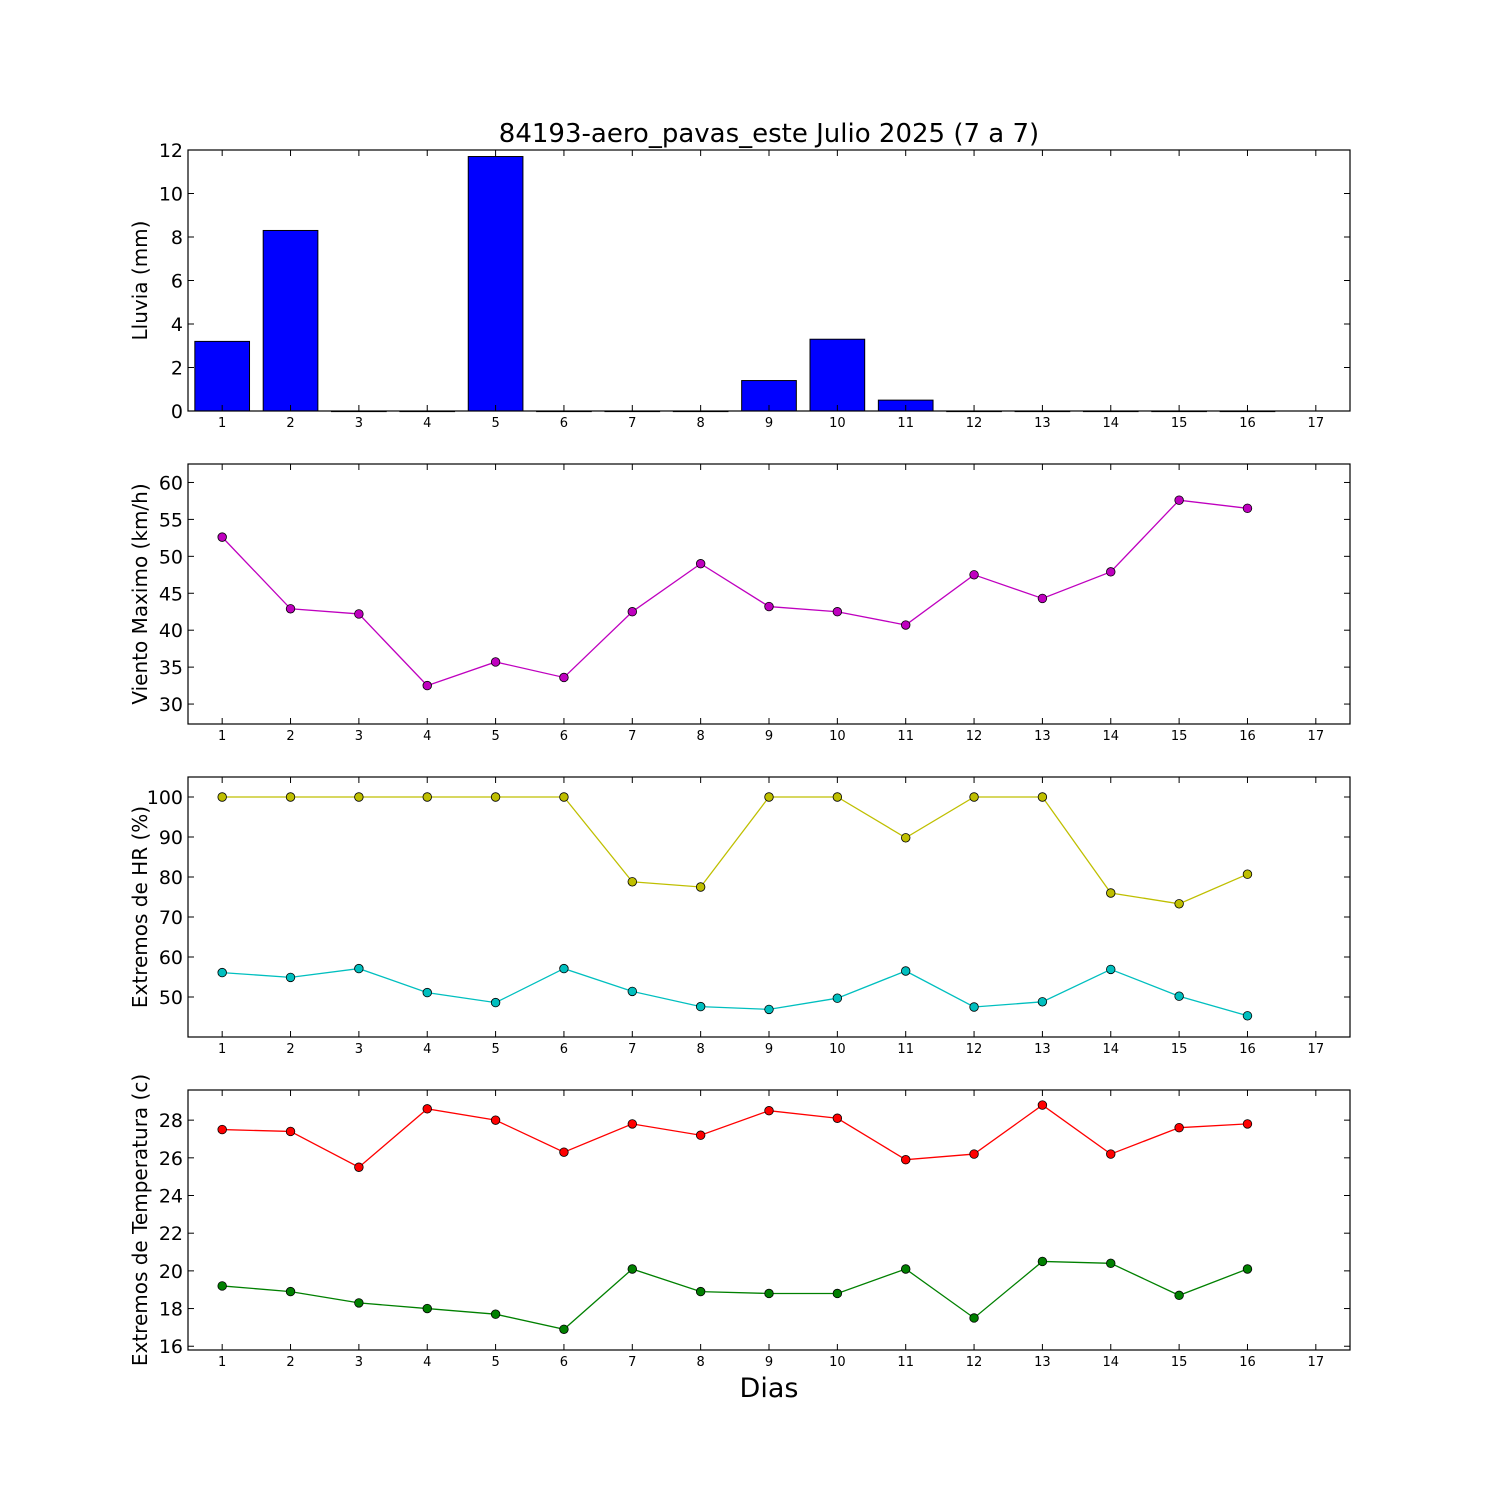 The width and height of the screenshot is (1500, 1500). Describe the element at coordinates (171, 1272) in the screenshot. I see `y-tick-label: 20` at that location.